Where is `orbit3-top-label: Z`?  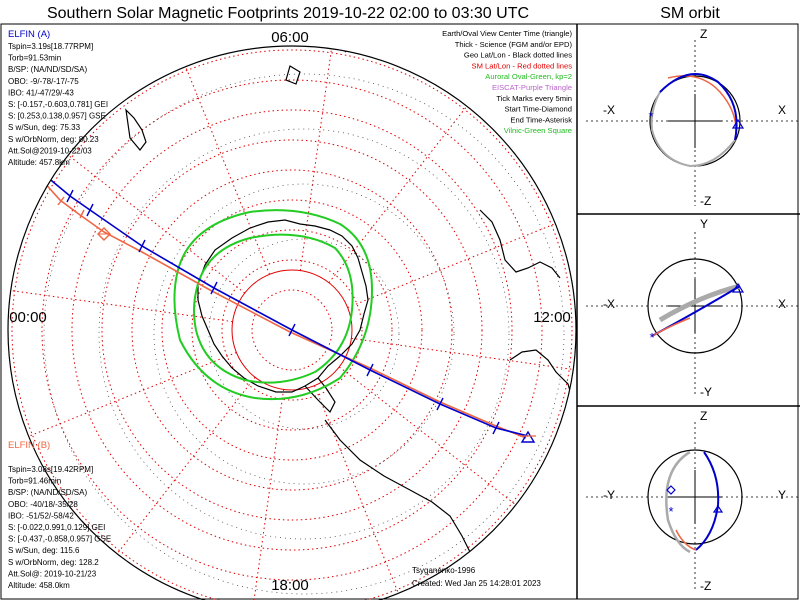 orbit3-top-label: Z is located at coordinates (703, 416).